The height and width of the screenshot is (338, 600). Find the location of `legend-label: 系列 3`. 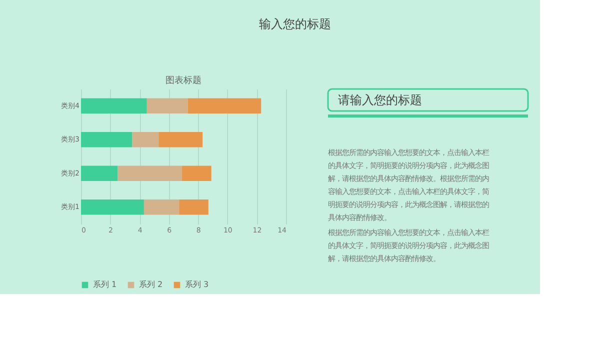

legend-label: 系列 3 is located at coordinates (197, 284).